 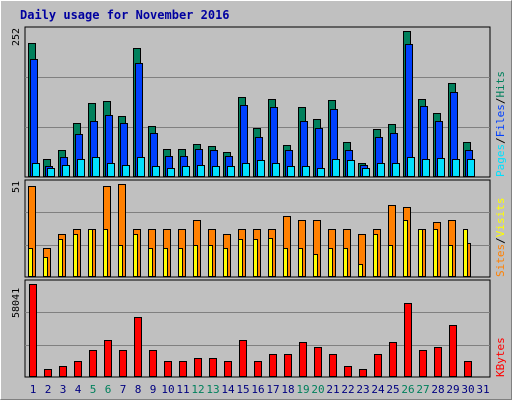 What do you see at coordinates (257, 389) in the screenshot?
I see `x-tick-label: 16` at bounding box center [257, 389].